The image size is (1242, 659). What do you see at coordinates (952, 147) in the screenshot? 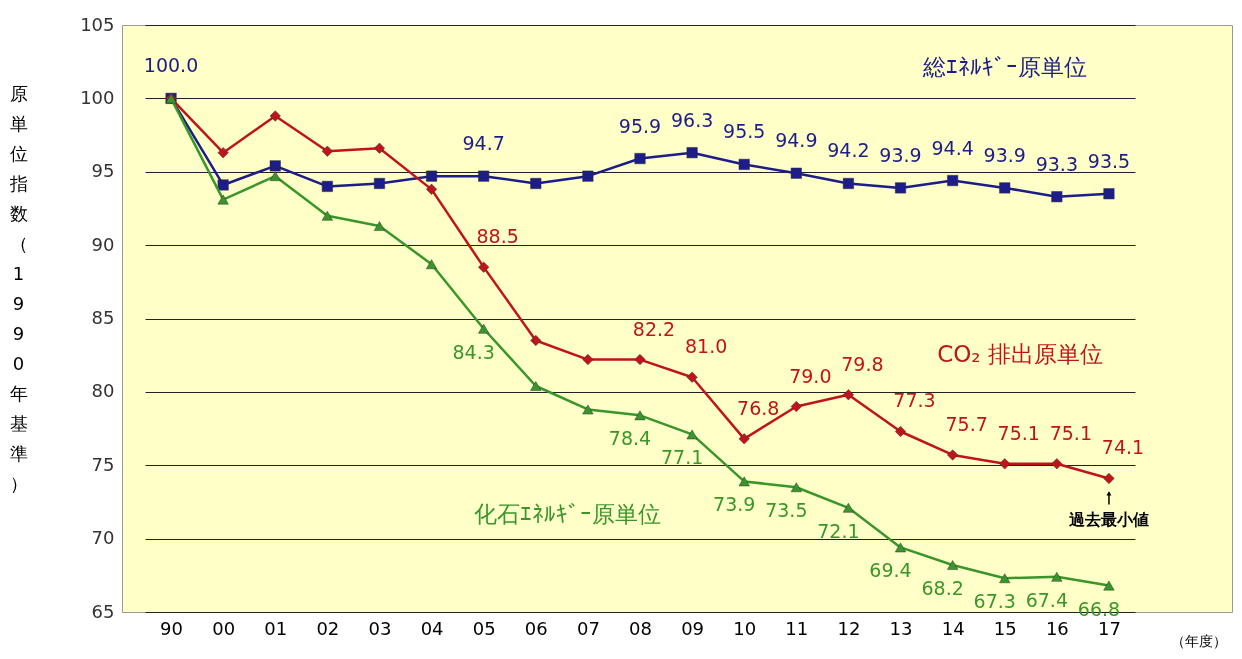
I see `data-label: 94.4` at bounding box center [952, 147].